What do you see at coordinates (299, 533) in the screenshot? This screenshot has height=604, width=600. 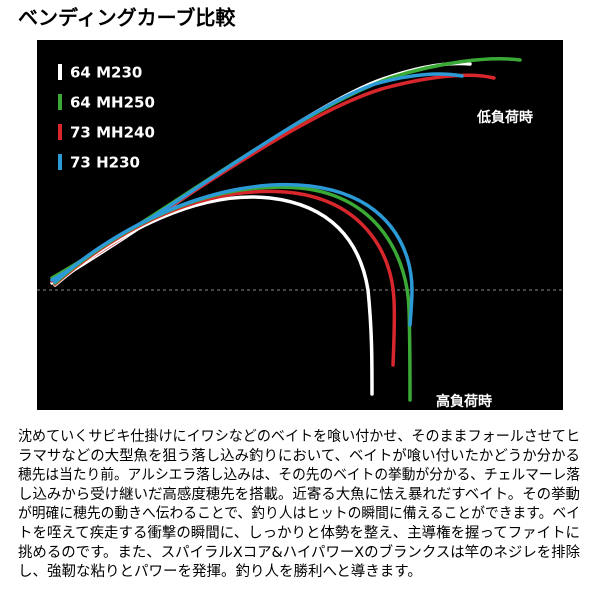 I see `description-line: トを咥えて疾走する衝撃の瞬間に、しっかりと体勢を整え、主導権を握ってファイトに` at bounding box center [299, 533].